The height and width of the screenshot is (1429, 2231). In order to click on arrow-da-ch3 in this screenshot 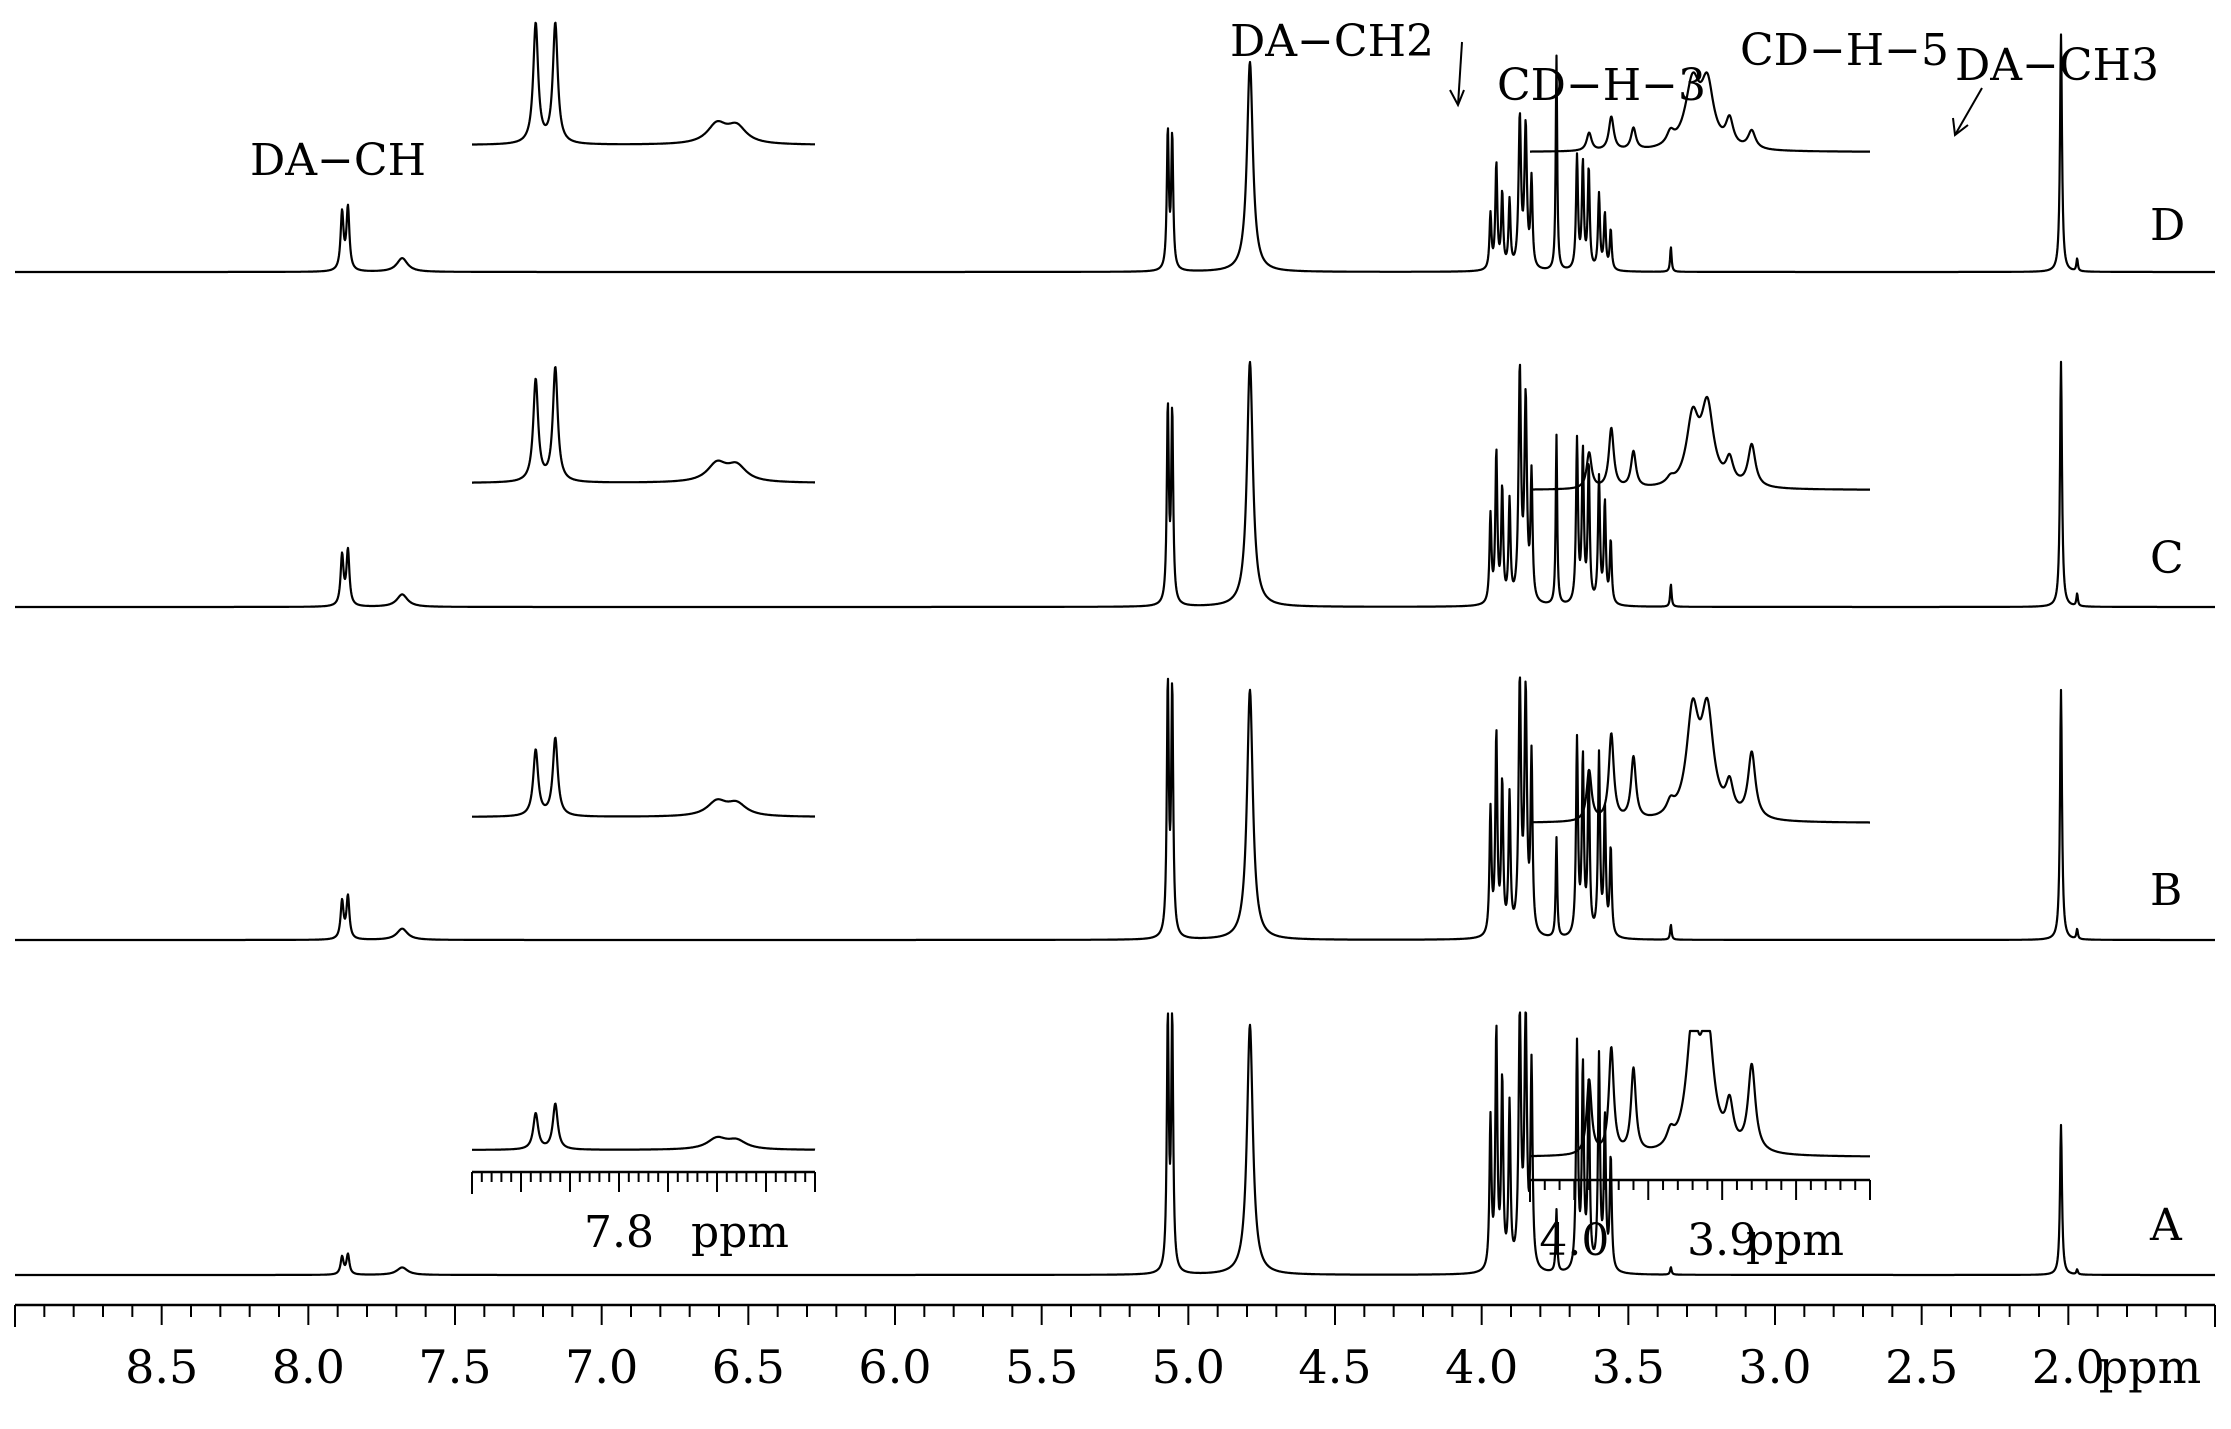, I will do `click(1968, 111)`.